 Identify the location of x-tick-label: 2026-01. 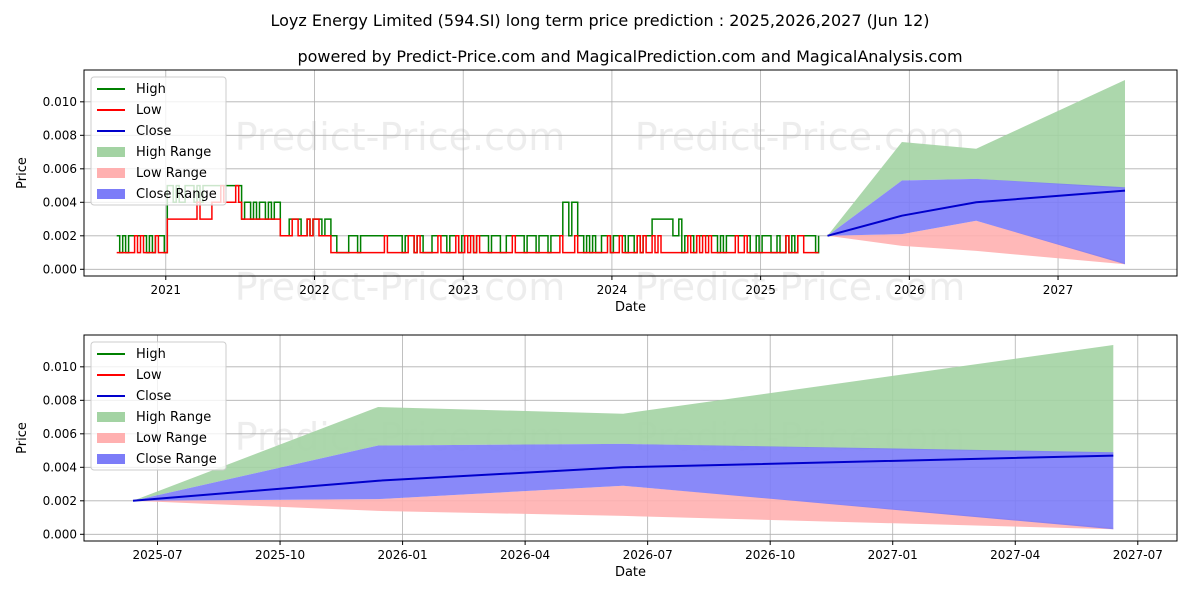
(403, 555).